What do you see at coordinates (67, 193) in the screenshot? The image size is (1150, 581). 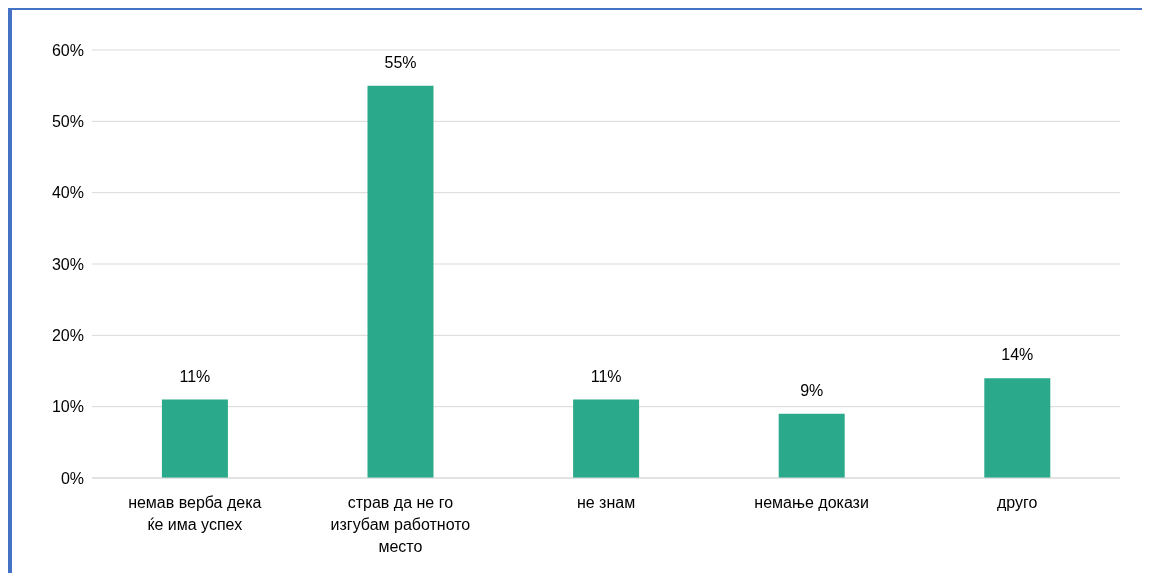 I see `y-tick-label: 40%` at bounding box center [67, 193].